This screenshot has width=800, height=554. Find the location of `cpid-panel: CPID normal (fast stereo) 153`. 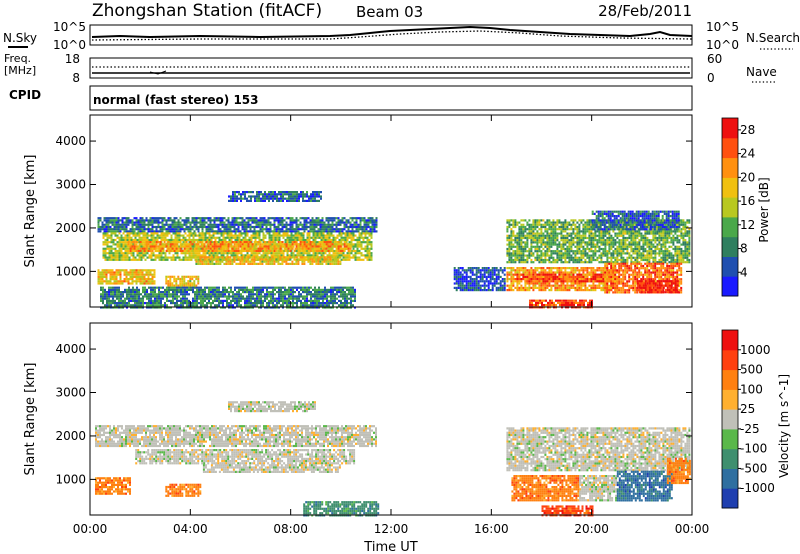

cpid-panel: CPID normal (fast stereo) 153 is located at coordinates (351, 98).